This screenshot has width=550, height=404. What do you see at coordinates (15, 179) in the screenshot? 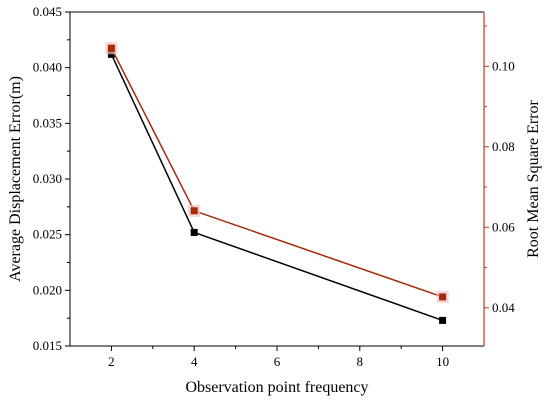
I see `left-y-axis-title: Average Displacement Error(m)` at bounding box center [15, 179].